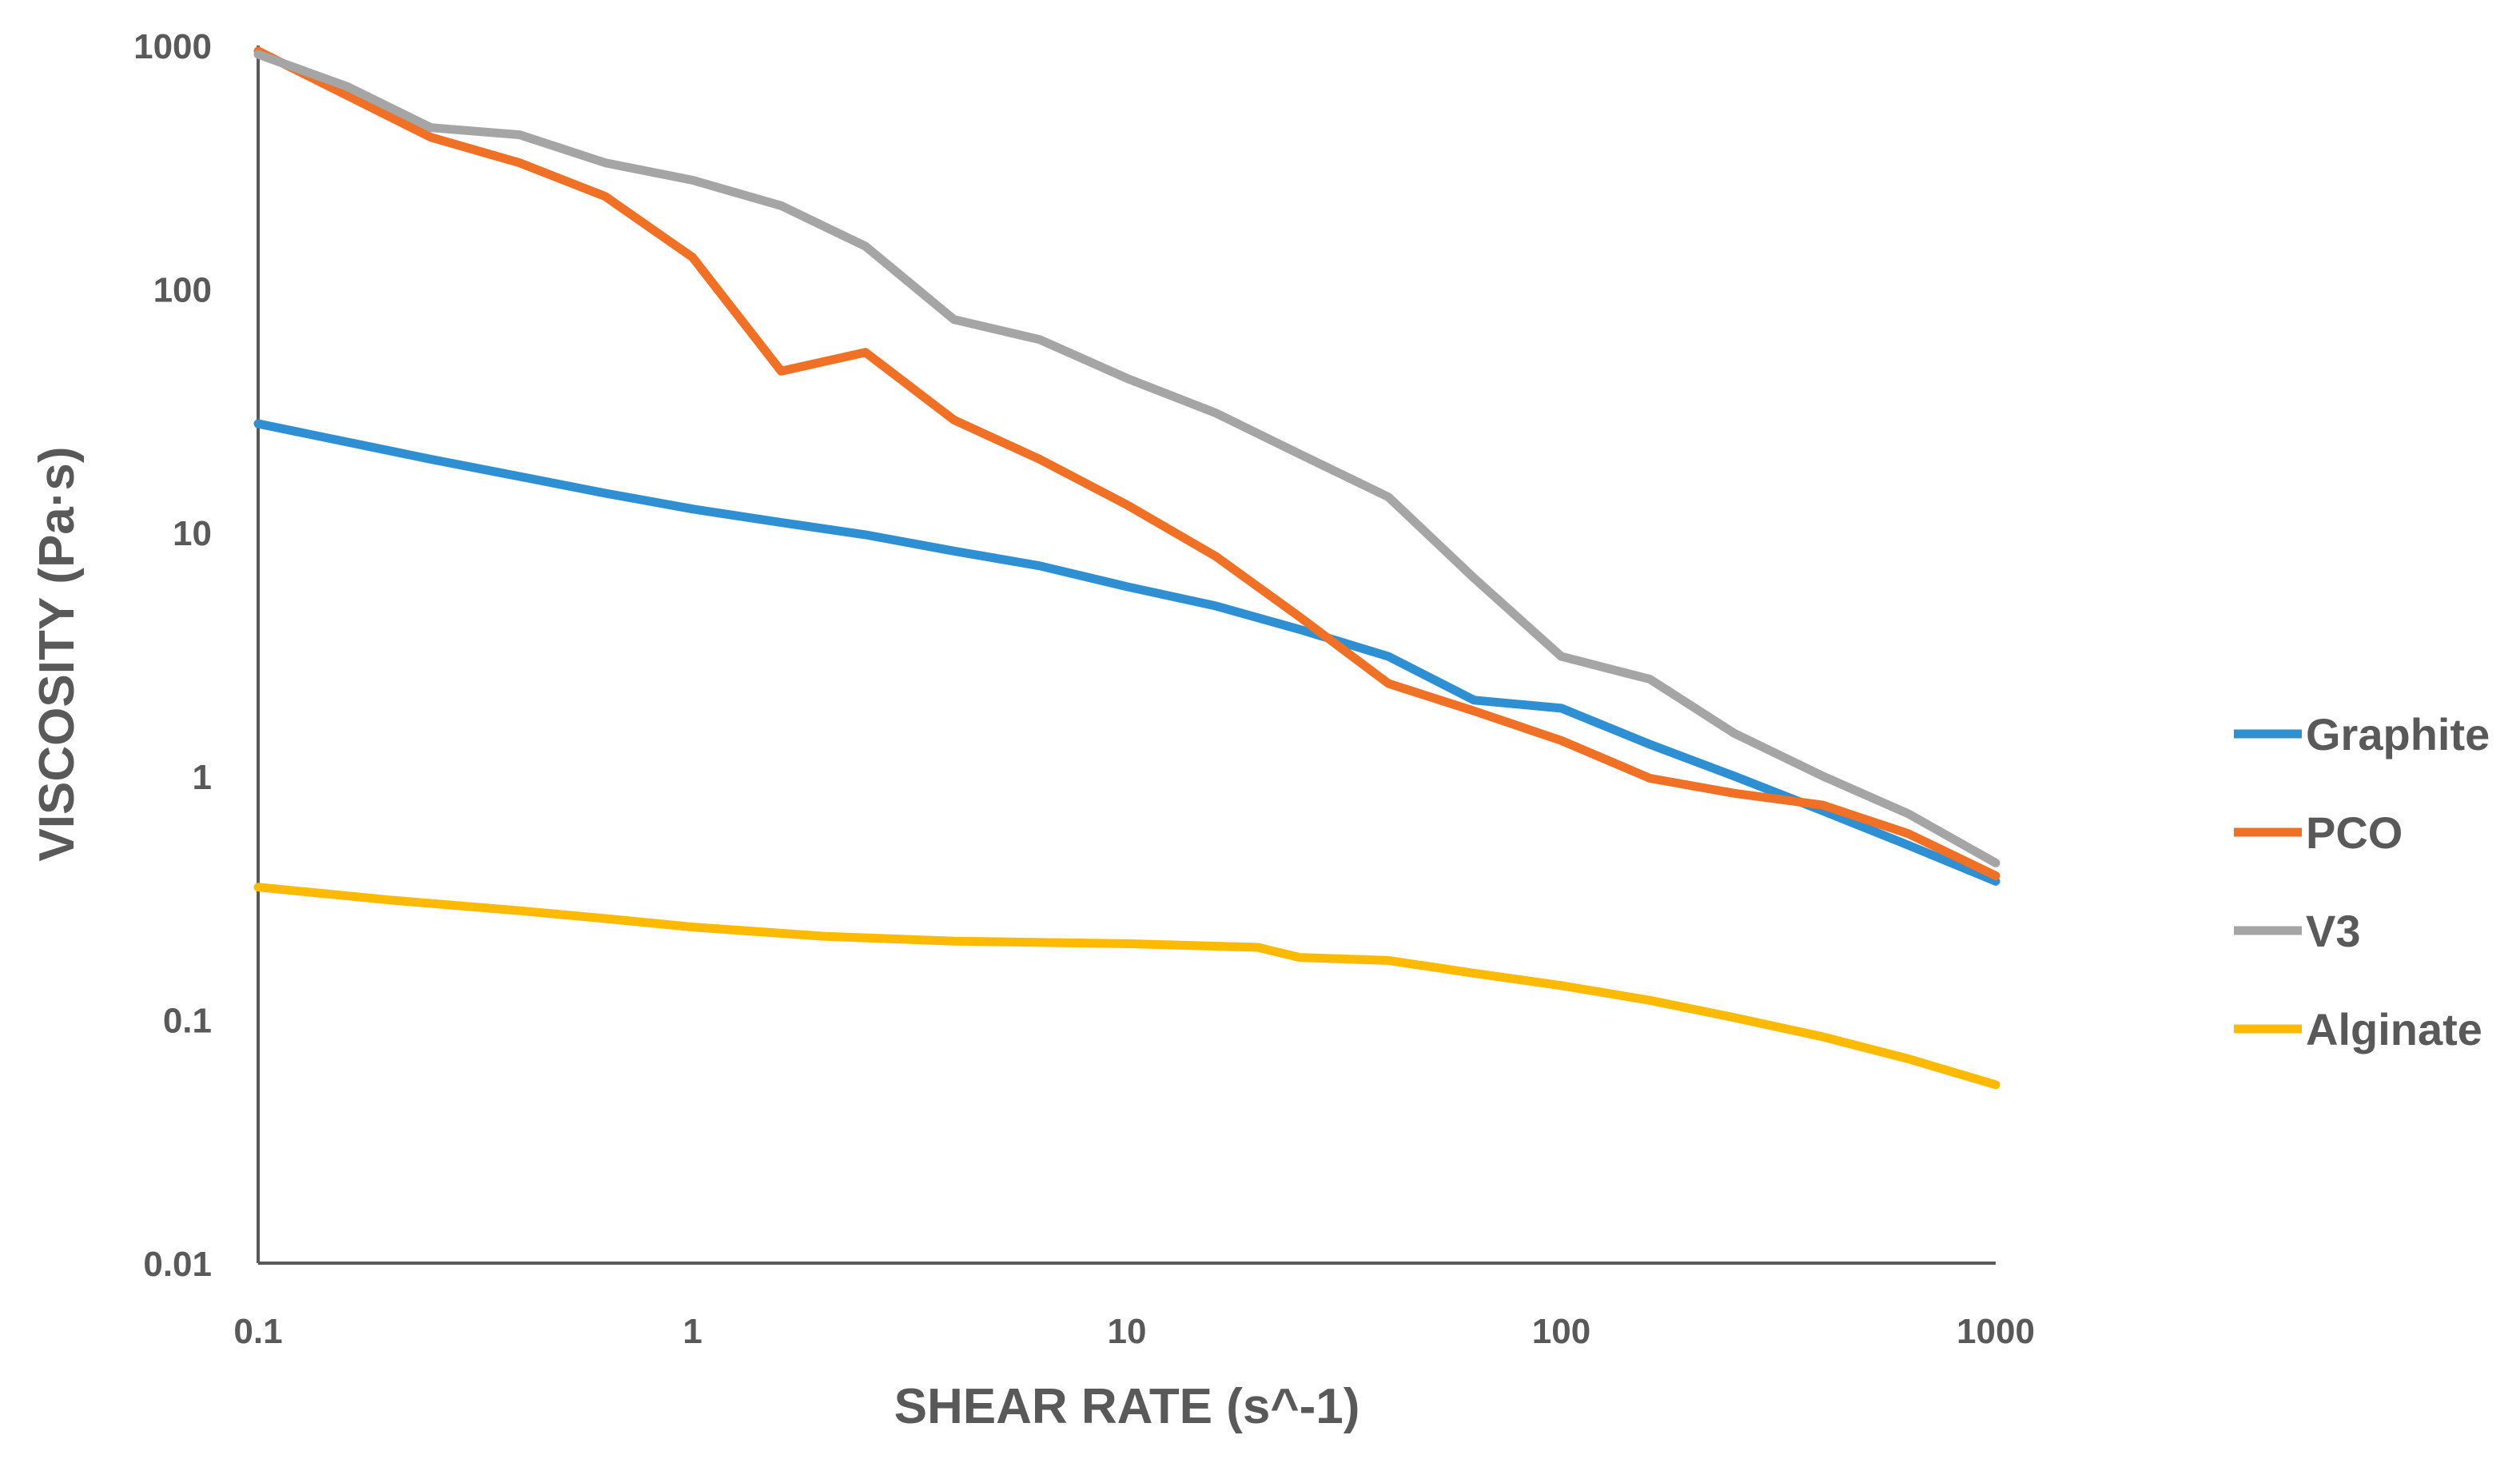  Describe the element at coordinates (57, 653) in the screenshot. I see `y-axis-title: VISCOSITY (Pa·s)` at that location.